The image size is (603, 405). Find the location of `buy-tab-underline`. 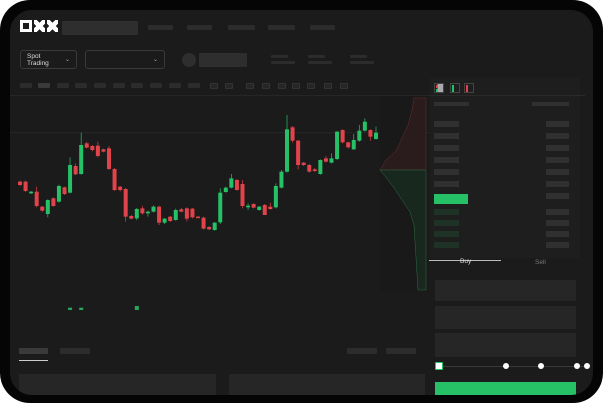

buy-tab-underline is located at coordinates (465, 260).